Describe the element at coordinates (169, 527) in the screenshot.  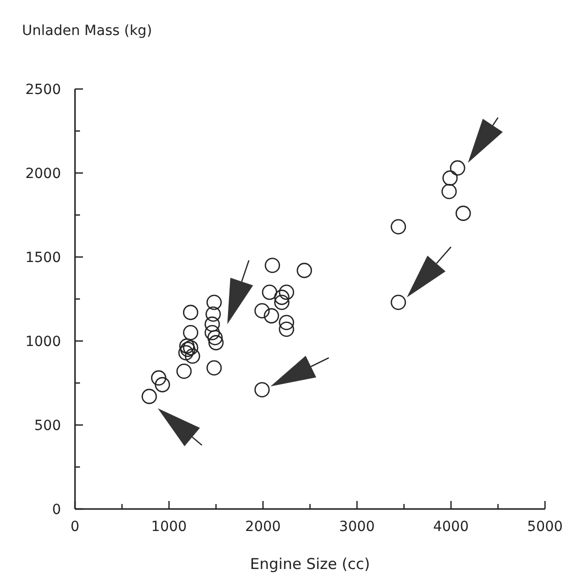
I see `x-tick-label: 1000` at that location.